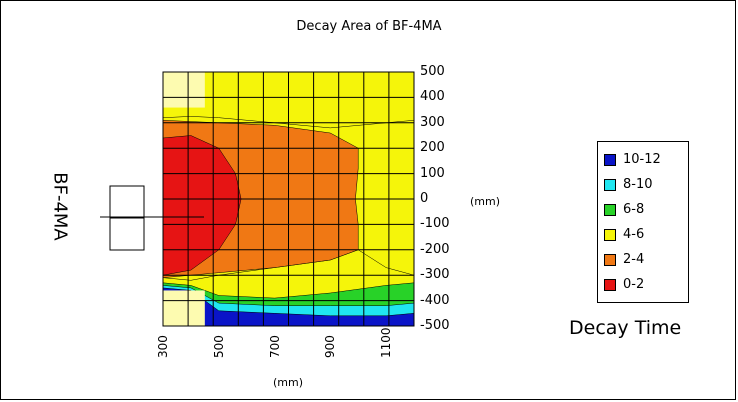  Describe the element at coordinates (634, 259) in the screenshot. I see `legend-label: 2-4` at that location.